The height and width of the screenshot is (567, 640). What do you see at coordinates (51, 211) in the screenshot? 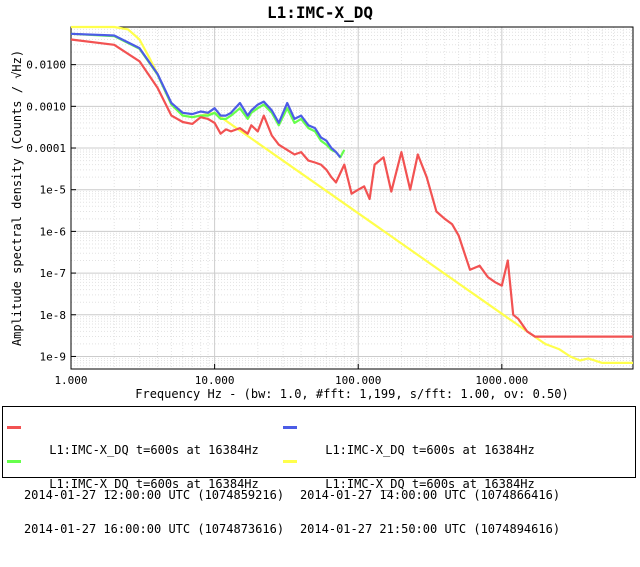
I see `y-axis-ticks: 0.0100 0.0010 0.0001 1e-5 1e-6 1e-7 1e-8 1e-9` at bounding box center [51, 211].